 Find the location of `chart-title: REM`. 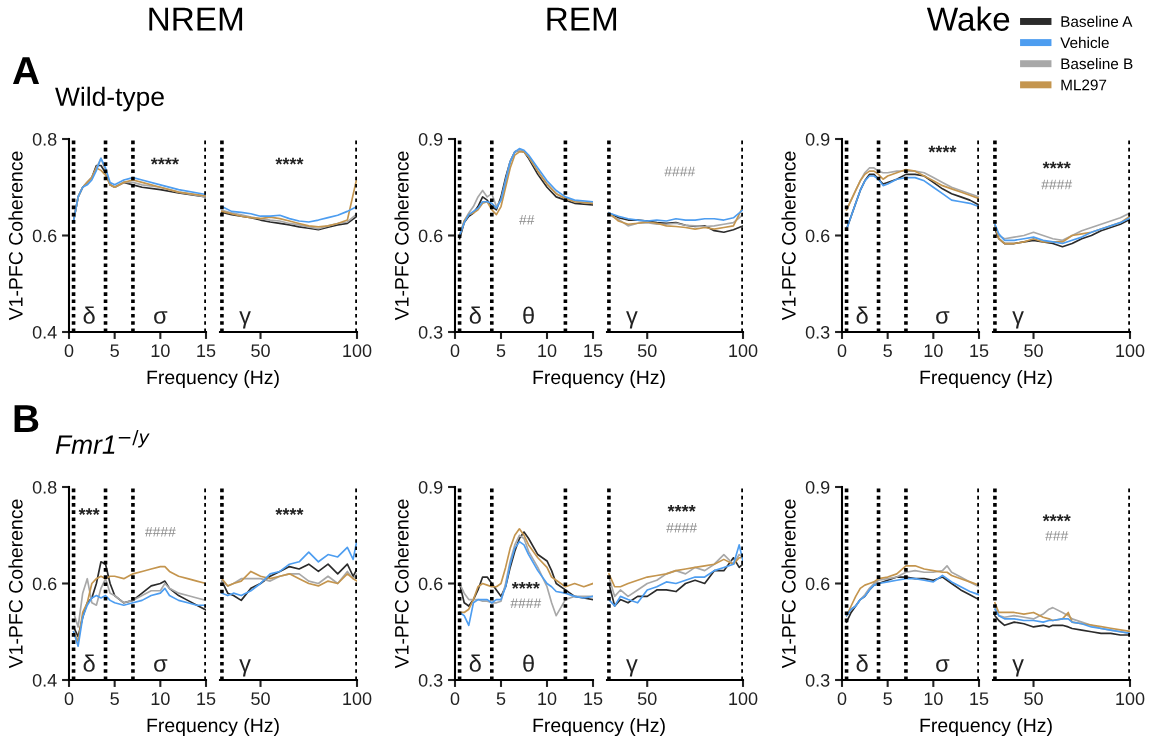

chart-title: REM is located at coordinates (582, 19).